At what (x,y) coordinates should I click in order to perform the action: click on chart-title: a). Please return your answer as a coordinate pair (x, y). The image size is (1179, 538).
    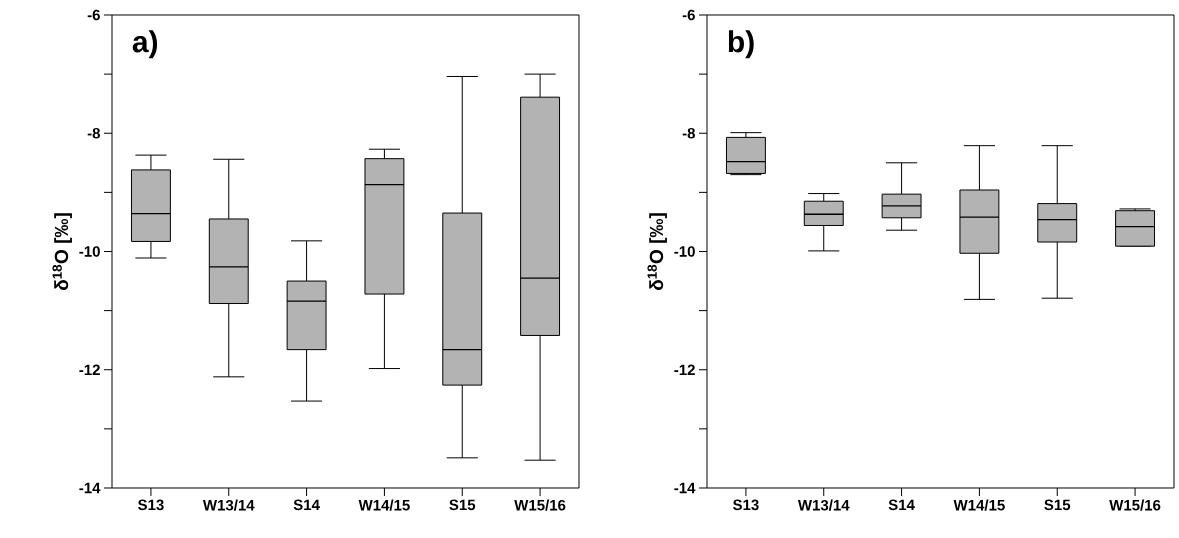
    Looking at the image, I should click on (145, 44).